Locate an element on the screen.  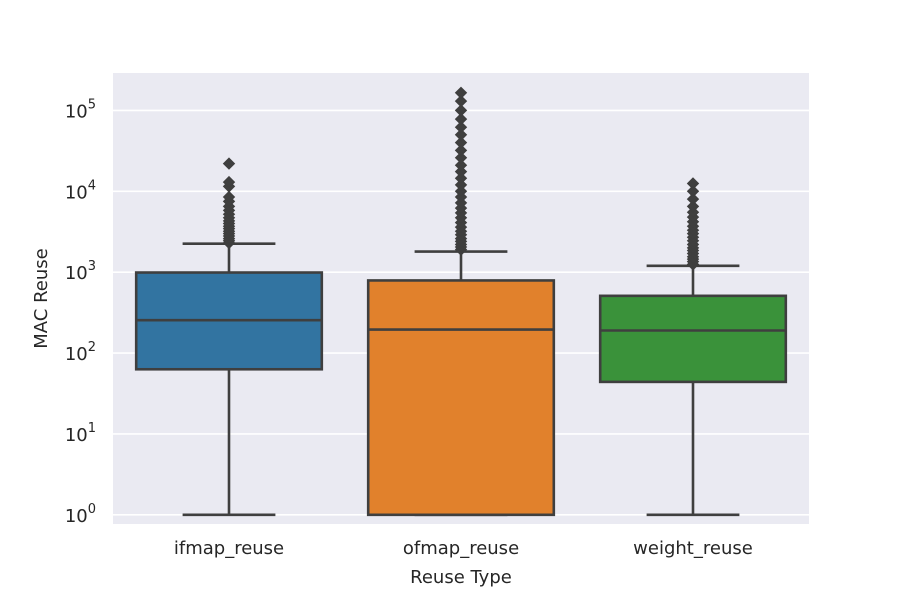
x-axis-label: Reuse Type is located at coordinates (461, 577).